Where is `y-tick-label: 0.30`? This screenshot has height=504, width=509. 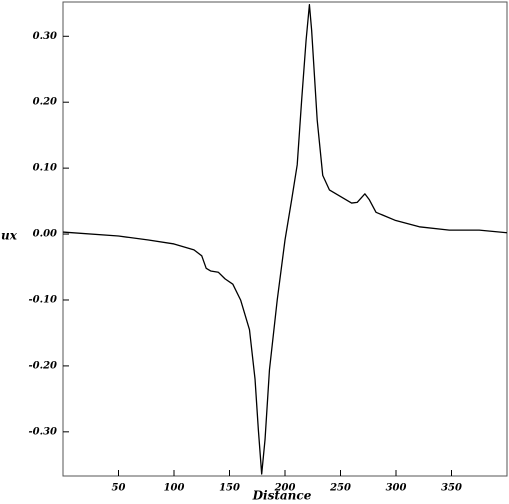
y-tick-label: 0.30 is located at coordinates (45, 36).